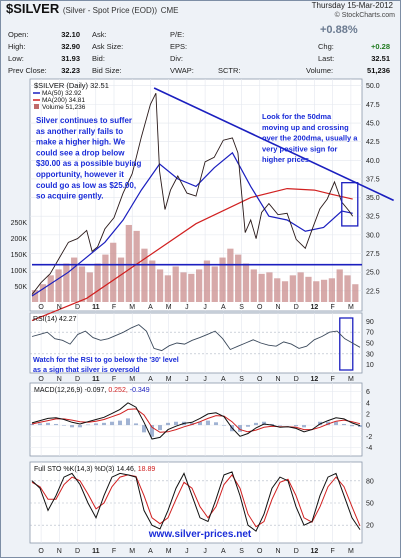 This screenshot has width=401, height=558. What do you see at coordinates (370, 322) in the screenshot?
I see `rsi-tick-label: 90` at bounding box center [370, 322].